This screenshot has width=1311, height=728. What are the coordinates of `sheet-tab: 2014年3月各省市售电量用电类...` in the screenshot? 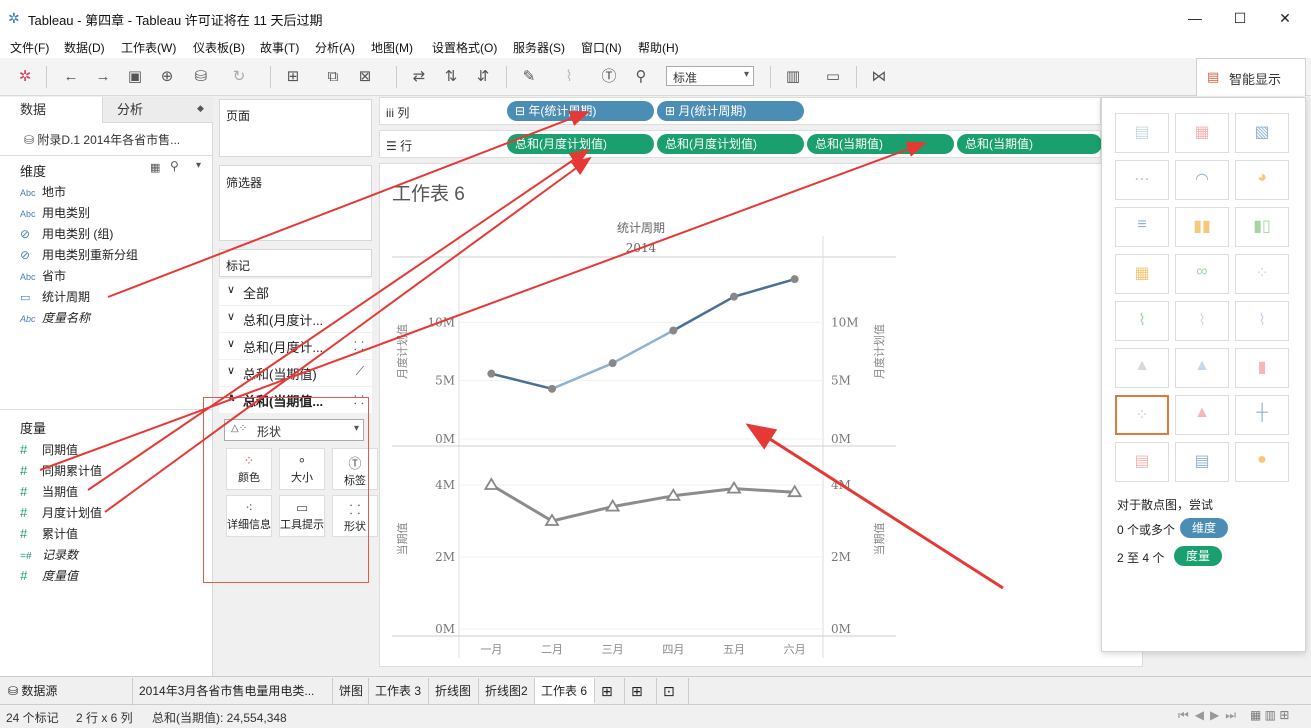 It's located at (233, 691).